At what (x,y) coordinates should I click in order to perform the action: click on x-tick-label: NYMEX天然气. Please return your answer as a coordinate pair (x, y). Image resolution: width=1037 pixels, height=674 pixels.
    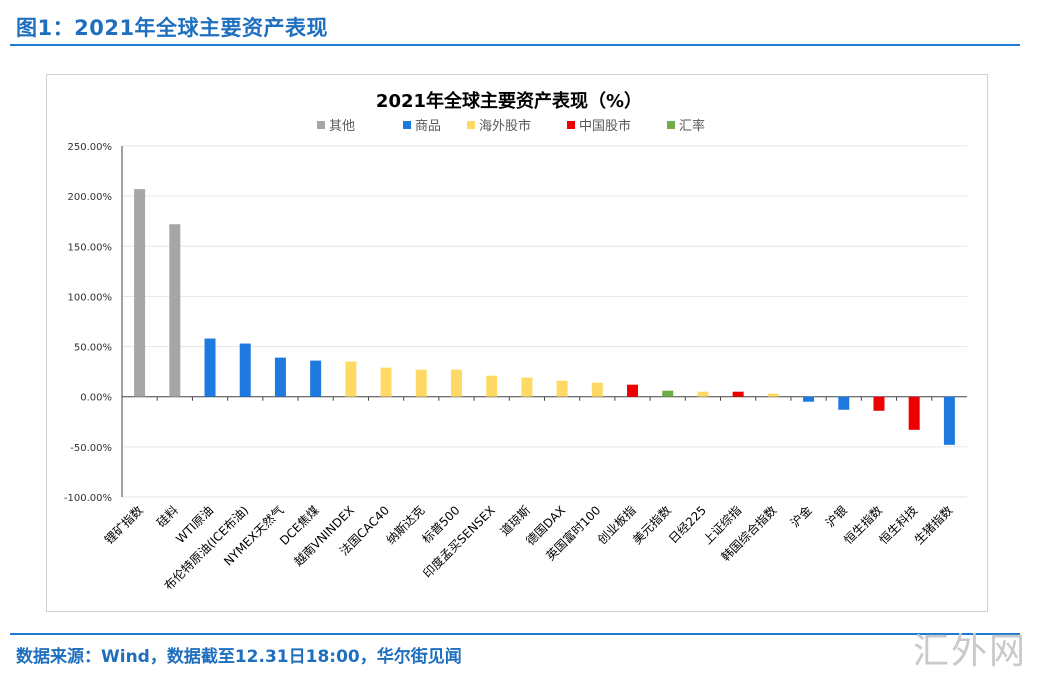
    Looking at the image, I should click on (253, 536).